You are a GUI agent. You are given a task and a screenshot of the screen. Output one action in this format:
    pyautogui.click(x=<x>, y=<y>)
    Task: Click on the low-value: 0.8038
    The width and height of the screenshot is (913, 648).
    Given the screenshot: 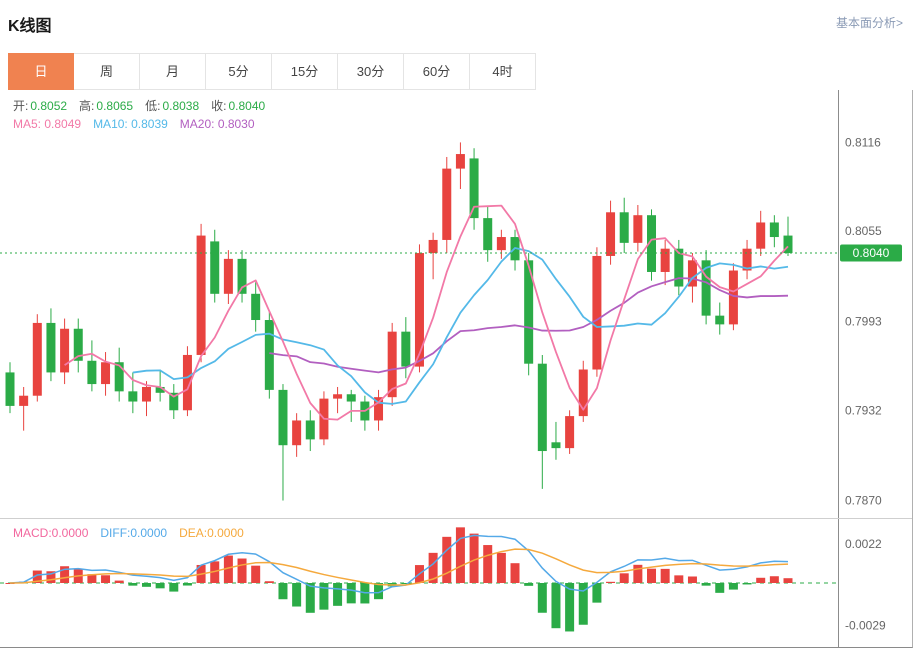 What is the action you would take?
    pyautogui.click(x=181, y=106)
    